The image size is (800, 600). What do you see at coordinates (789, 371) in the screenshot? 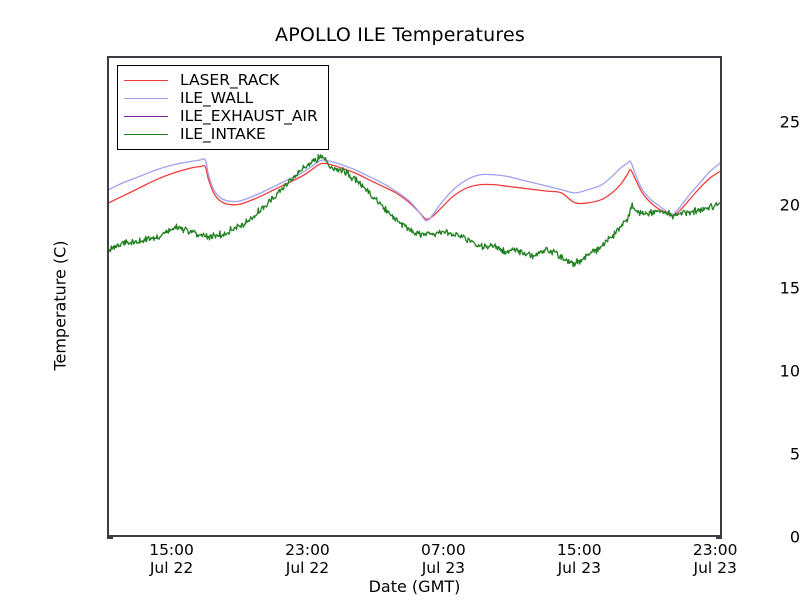
I see `y-tick-label: 10` at bounding box center [789, 371].